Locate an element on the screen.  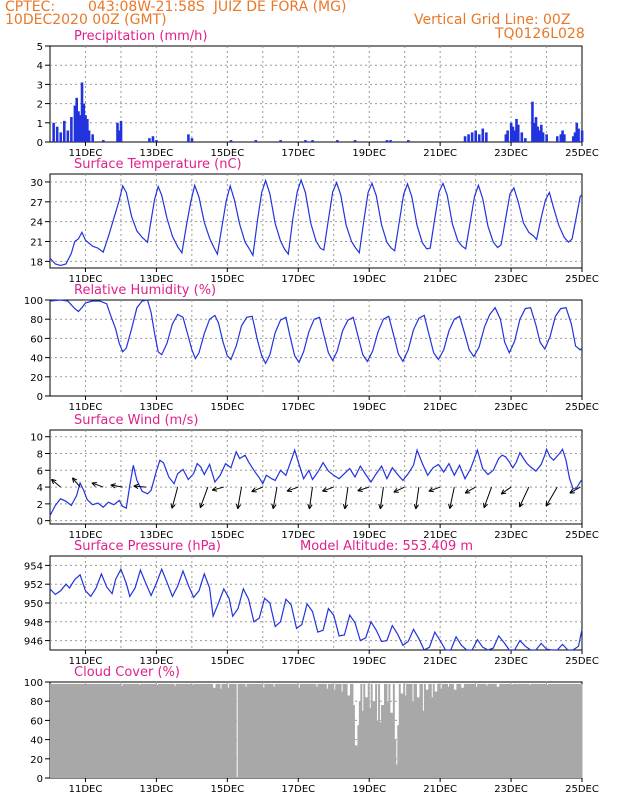
y-tick-label: 18 is located at coordinates (36, 262).